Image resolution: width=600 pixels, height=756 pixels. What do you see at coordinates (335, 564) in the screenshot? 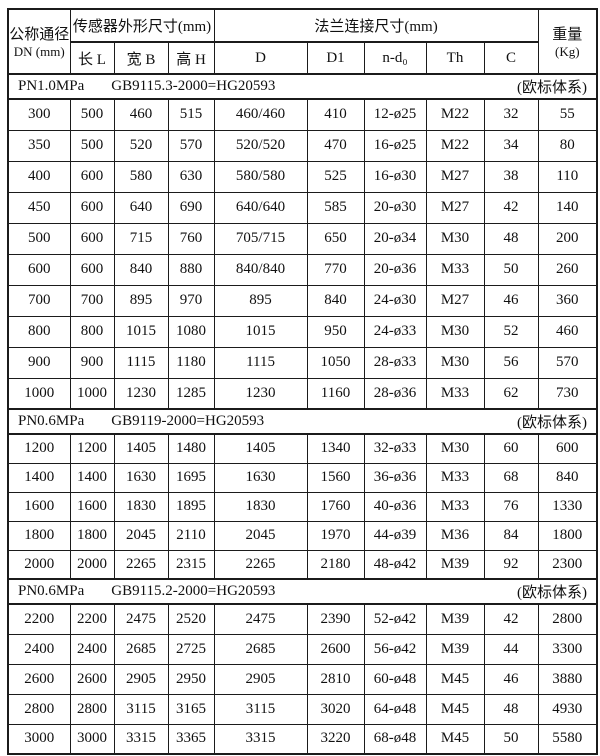
I see `table-cell: 2180` at bounding box center [335, 564].